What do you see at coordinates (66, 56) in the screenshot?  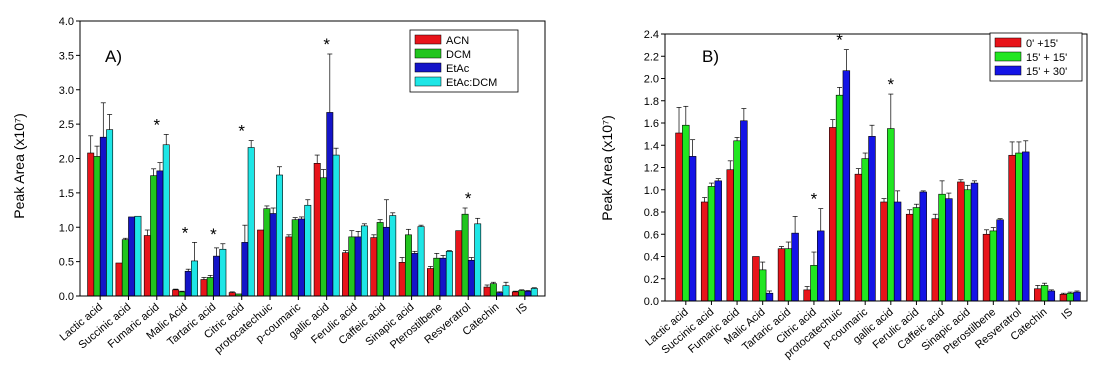 I see `panel-a-y-tick-label: 3.5` at bounding box center [66, 56].